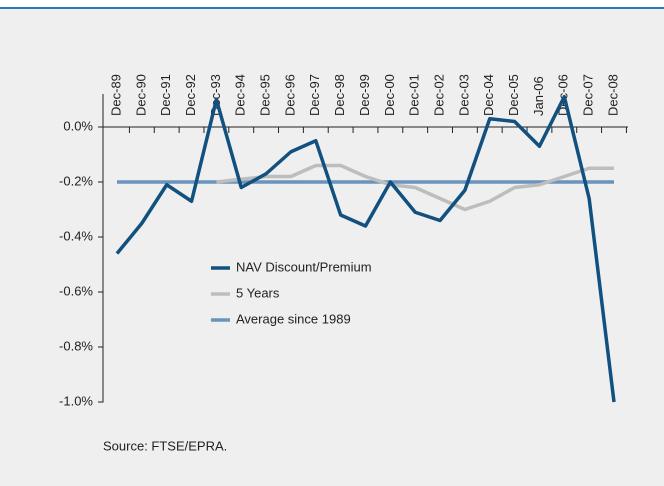 Image resolution: width=664 pixels, height=486 pixels. Describe the element at coordinates (115, 95) in the screenshot. I see `x-tick-label: Dec-89` at that location.